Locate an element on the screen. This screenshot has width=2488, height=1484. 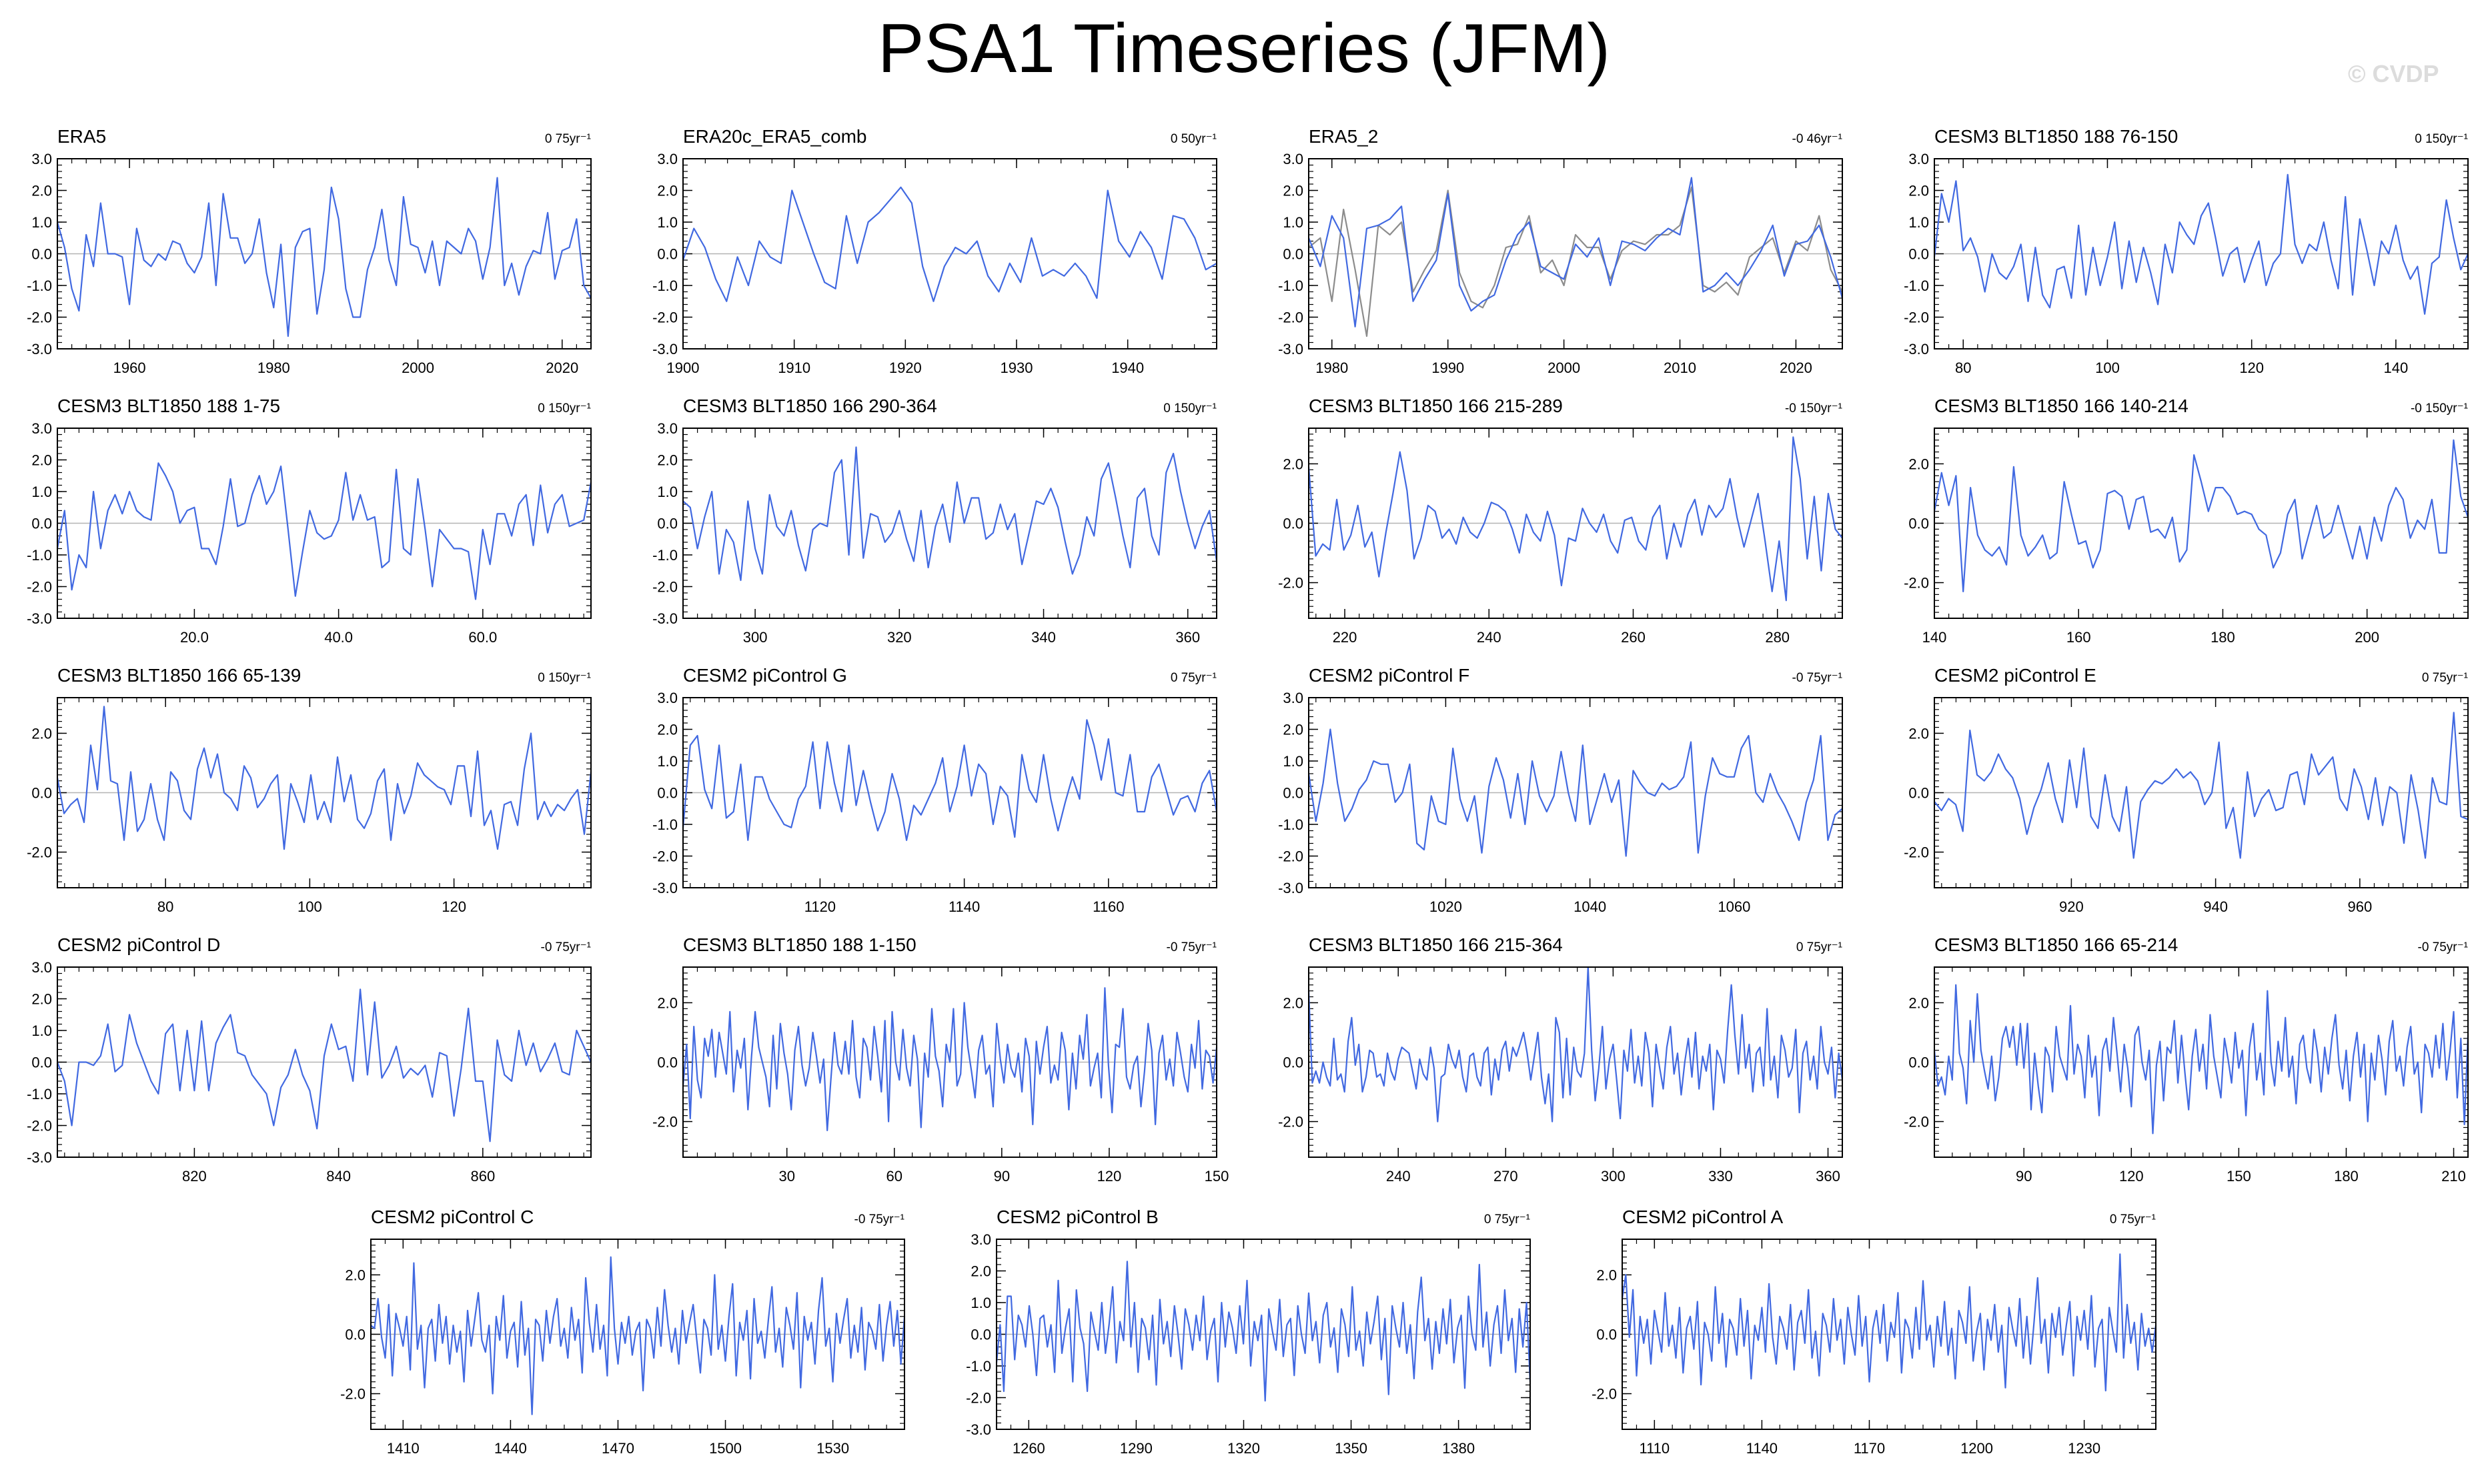
panel-title: CESM3 BLT1850 166 65-139 is located at coordinates (179, 675).